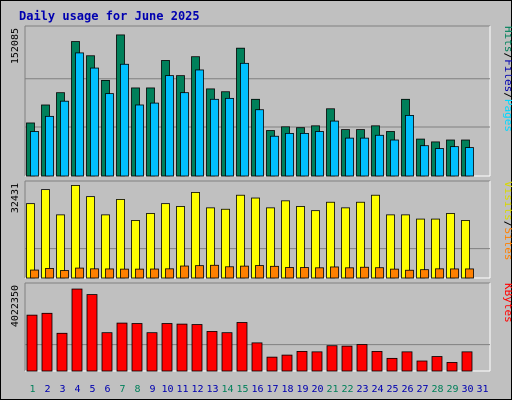 Image resolution: width=512 pixels, height=400 pixels. What do you see at coordinates (152, 389) in the screenshot?
I see `x-tick-label: 9` at bounding box center [152, 389].